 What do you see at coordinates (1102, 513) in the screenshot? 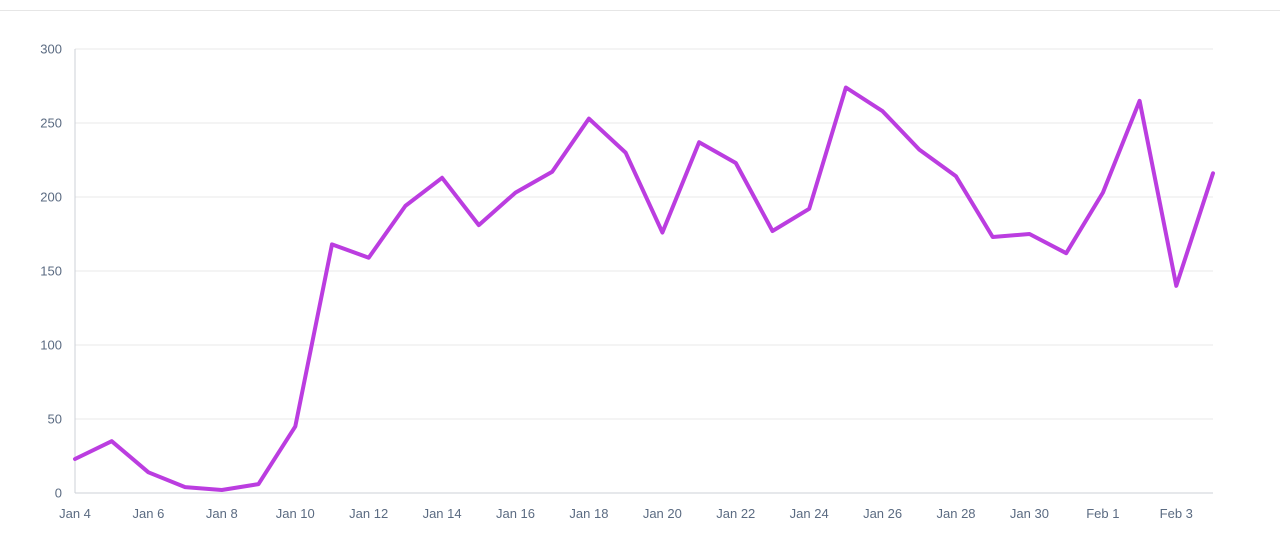
I see `x-axis-label: Feb 1` at bounding box center [1102, 513].